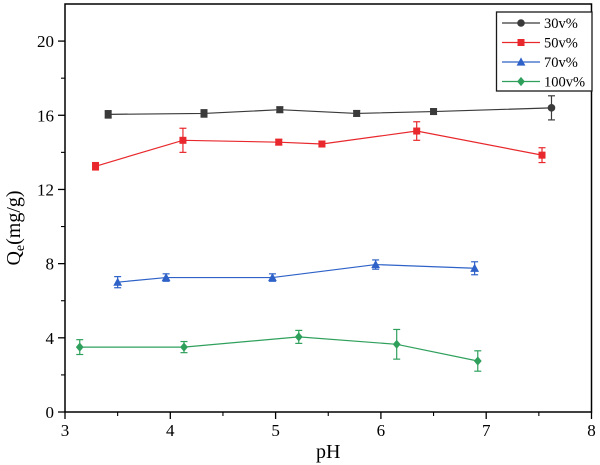 The image size is (600, 465). Describe the element at coordinates (50, 412) in the screenshot. I see `y-axis-tick-label: 0` at that location.